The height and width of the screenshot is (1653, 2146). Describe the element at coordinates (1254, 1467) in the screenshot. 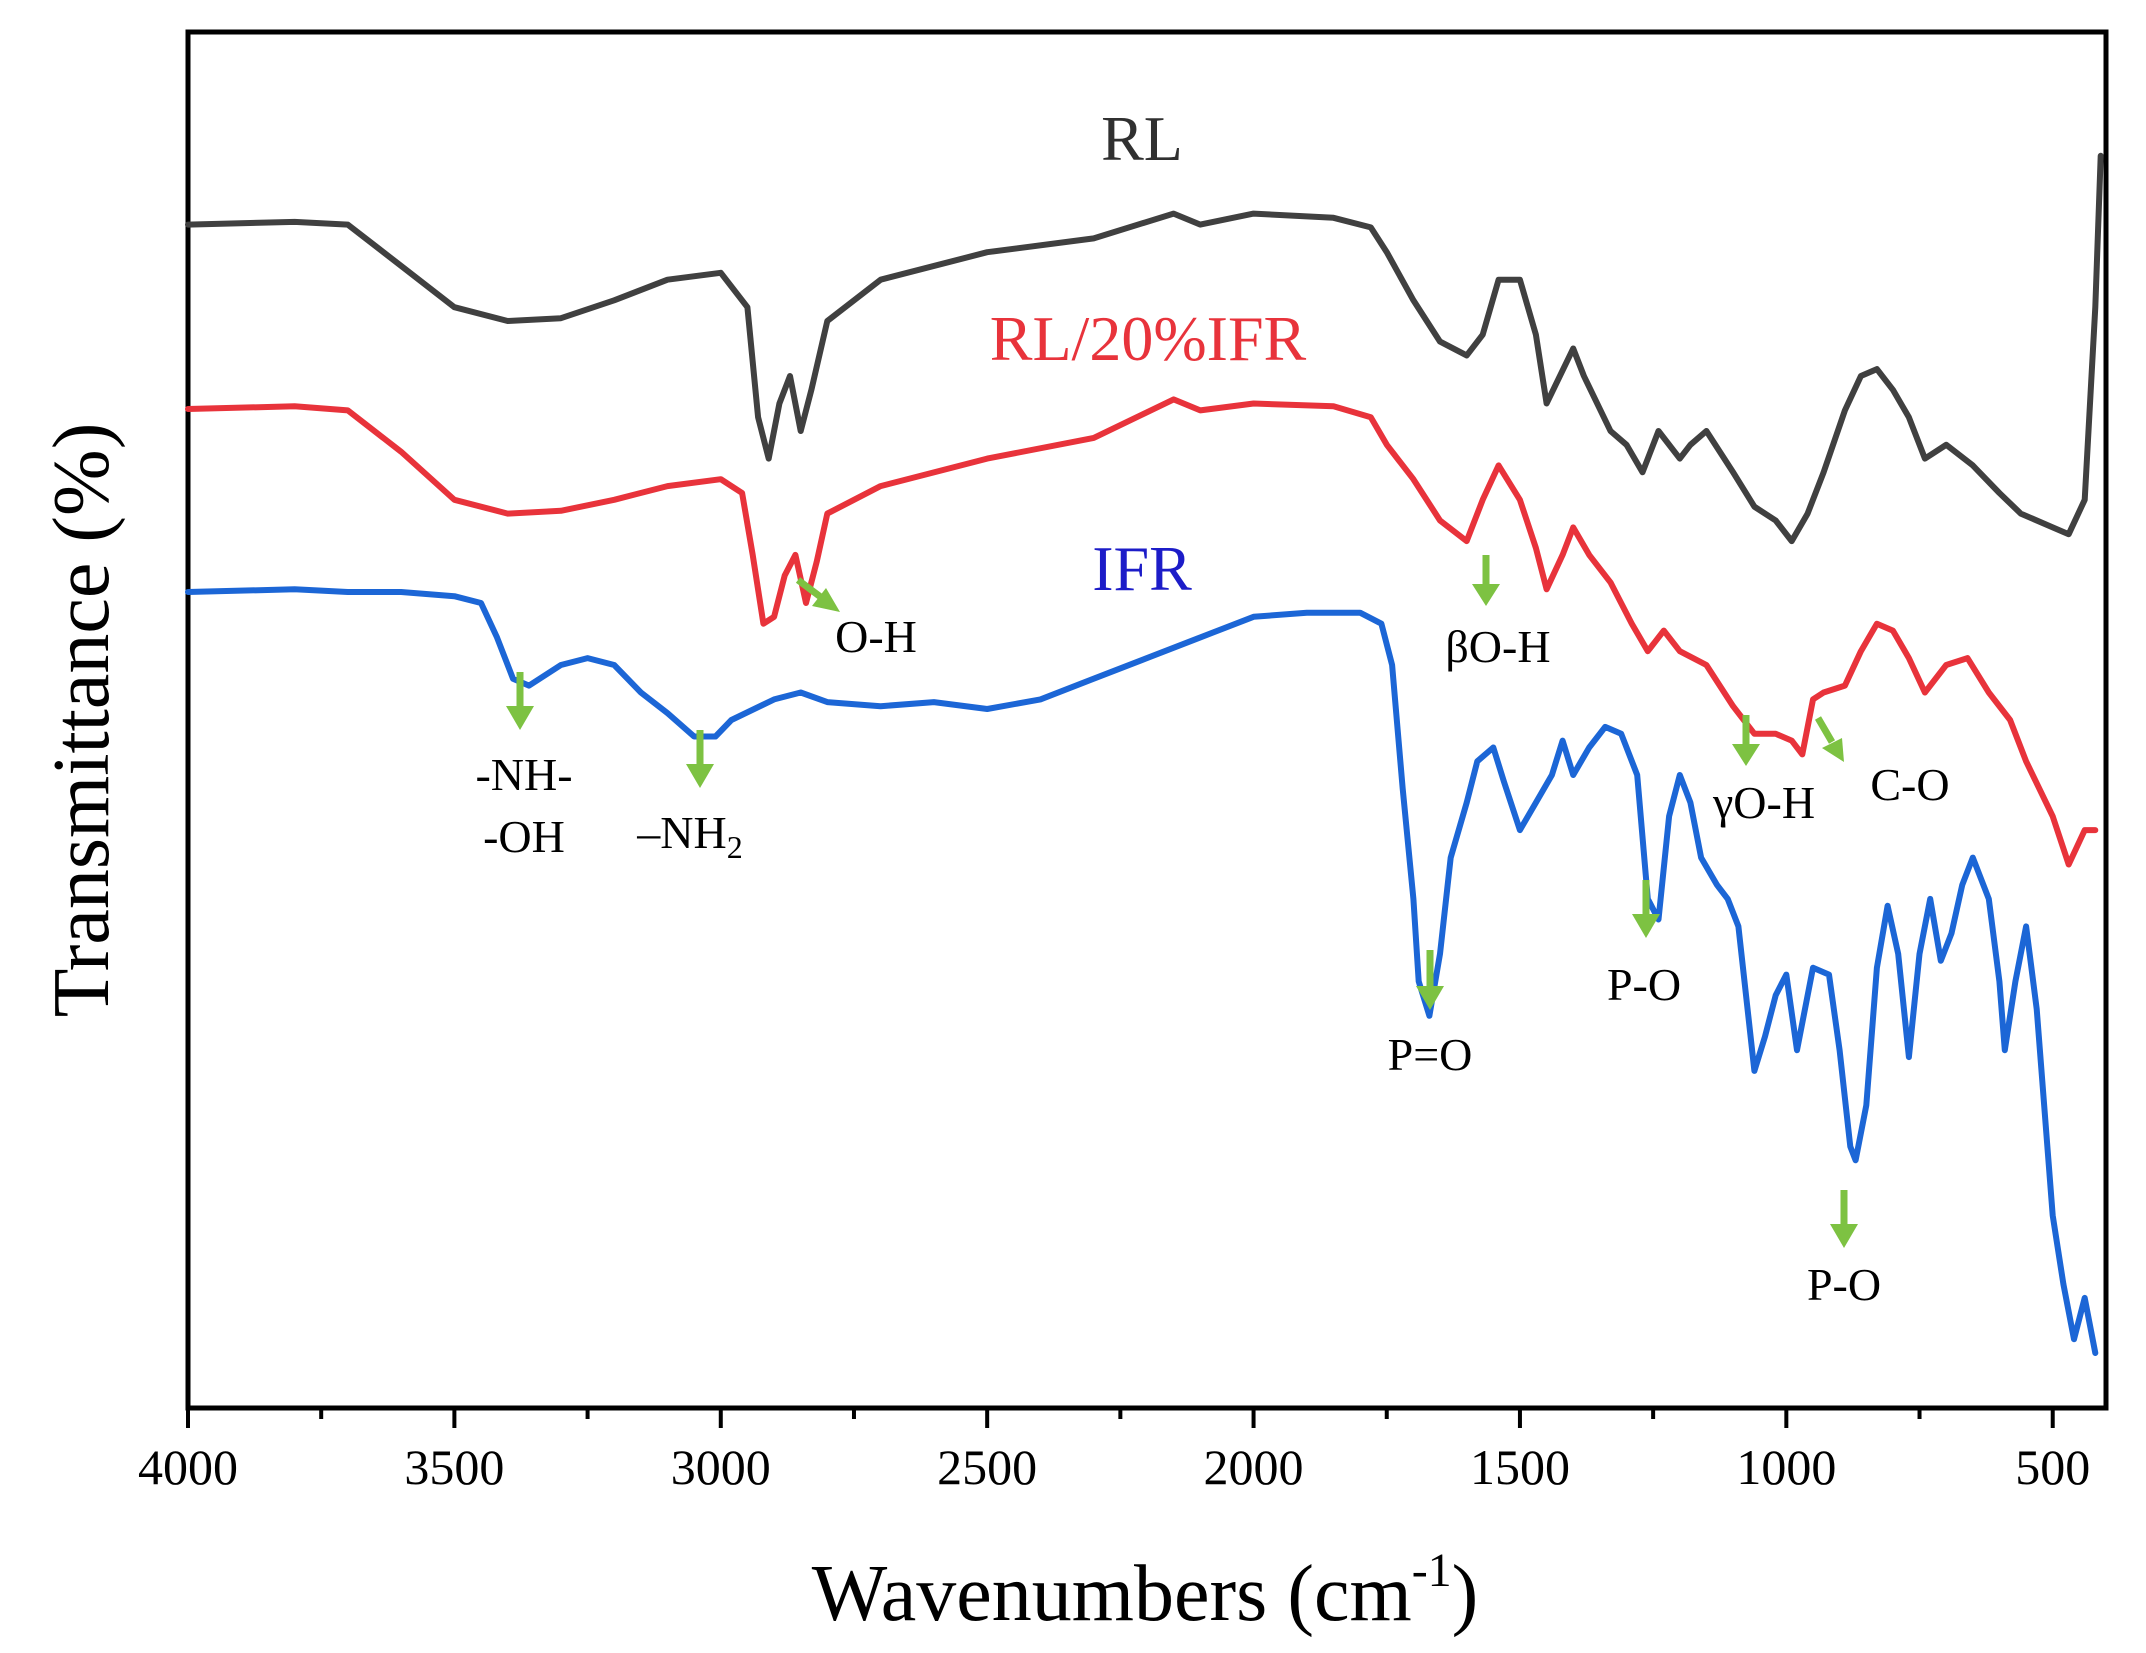

I see `x-tick-label: 2000` at that location.